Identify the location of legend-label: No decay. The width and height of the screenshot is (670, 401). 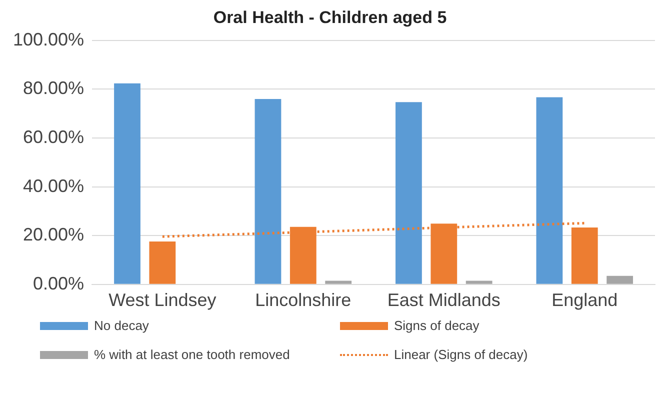
(121, 325).